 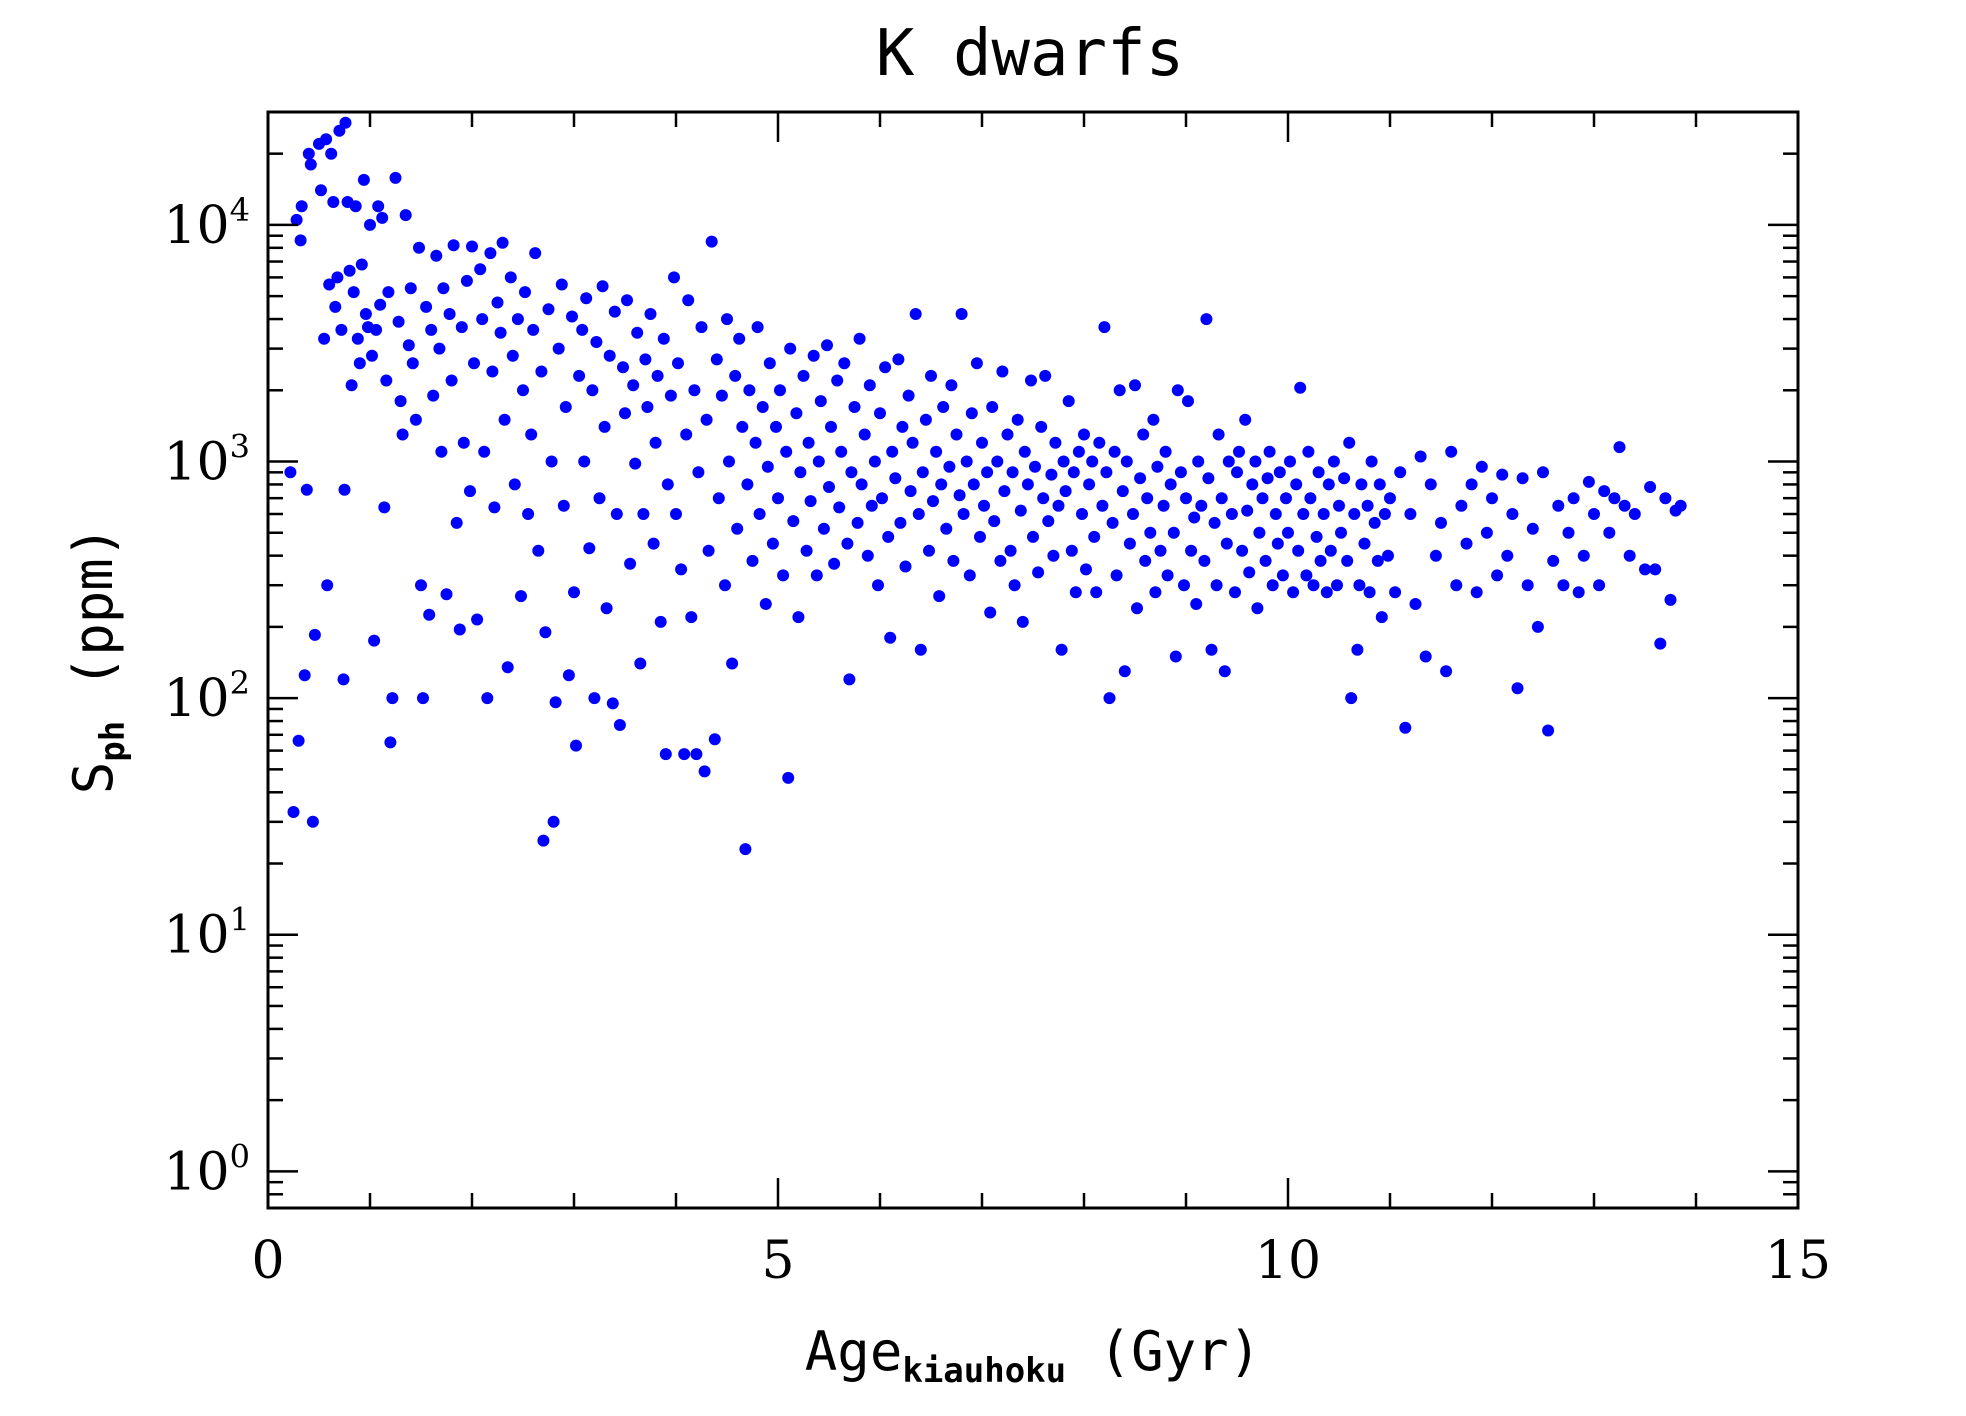 What do you see at coordinates (93, 623) in the screenshot?
I see `y-axis-label-unit: (ppm)` at bounding box center [93, 623].